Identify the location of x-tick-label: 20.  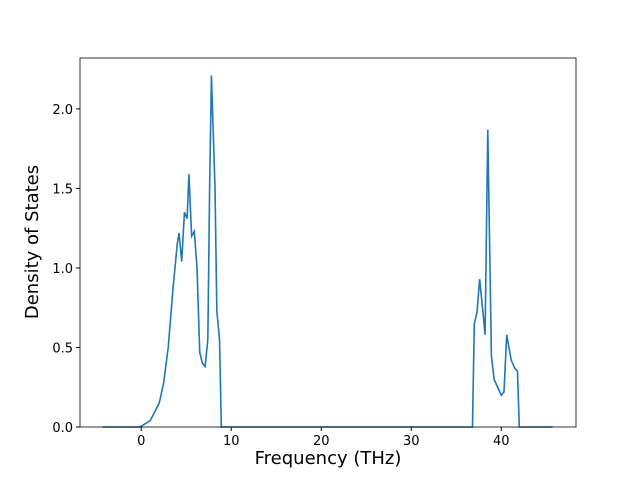
(321, 441).